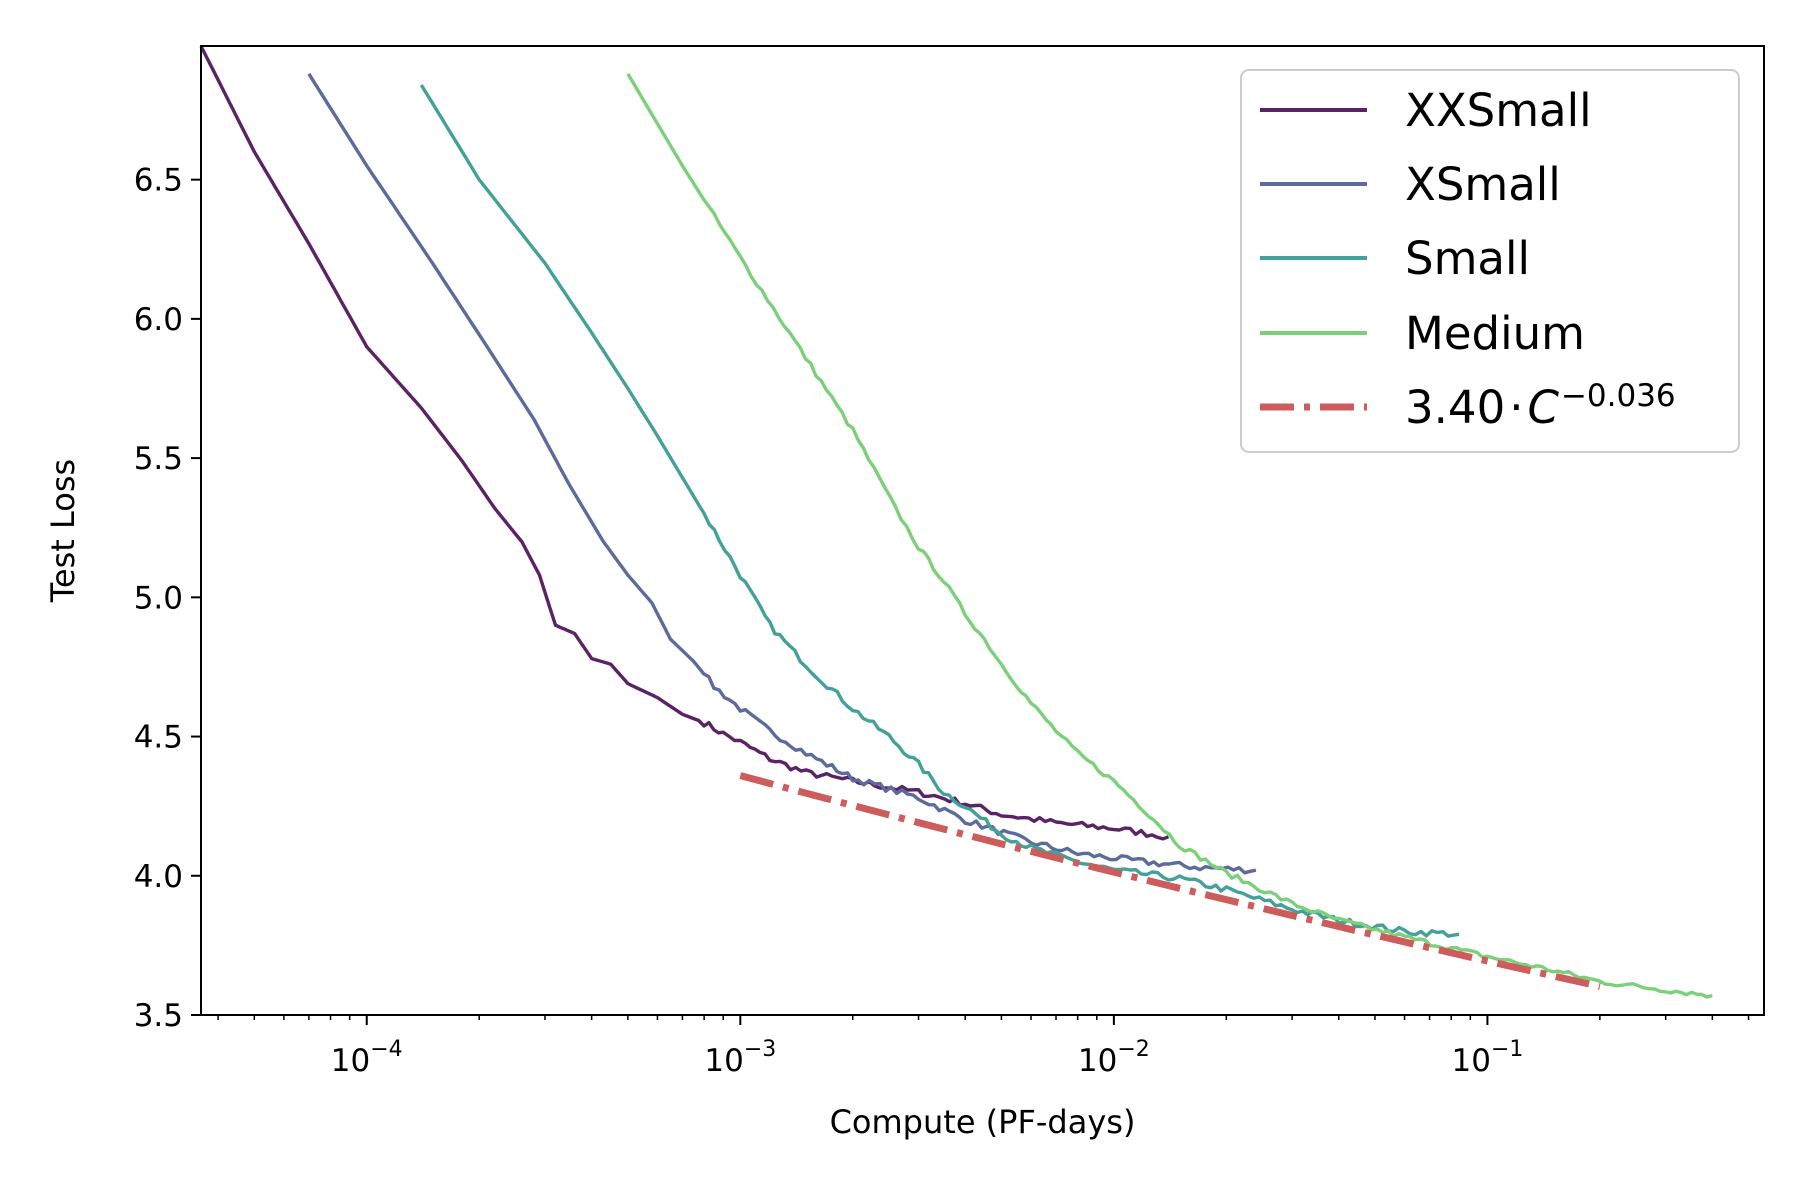 The width and height of the screenshot is (1800, 1200). What do you see at coordinates (1483, 184) in the screenshot?
I see `legend-label-xsmall: XSmall` at bounding box center [1483, 184].